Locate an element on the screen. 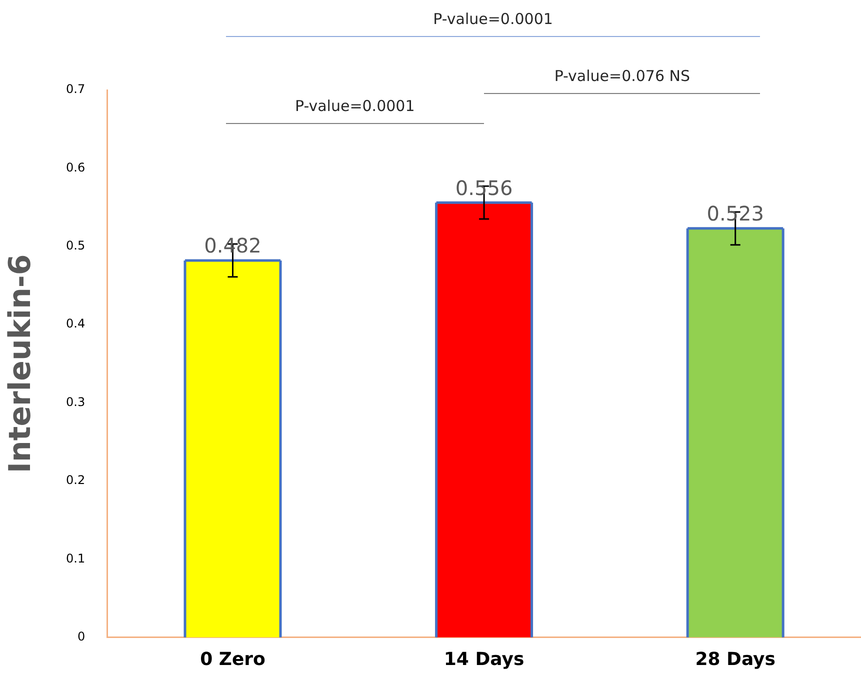 This screenshot has height=683, width=861. x-tick-label: 14 Days is located at coordinates (484, 659).